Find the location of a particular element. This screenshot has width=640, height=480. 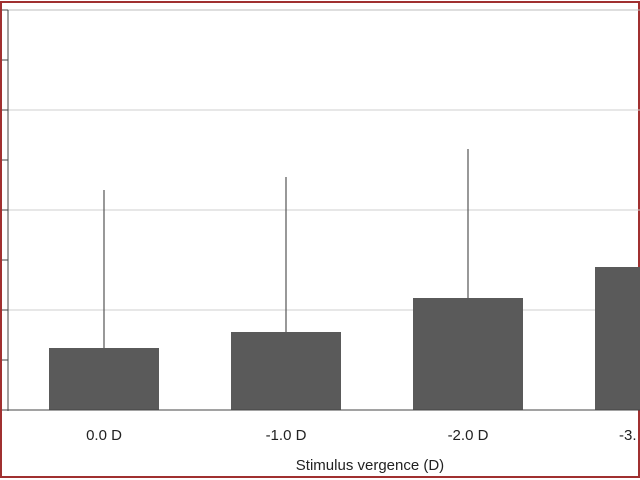

x-tick-label: -2.0 D is located at coordinates (468, 435).